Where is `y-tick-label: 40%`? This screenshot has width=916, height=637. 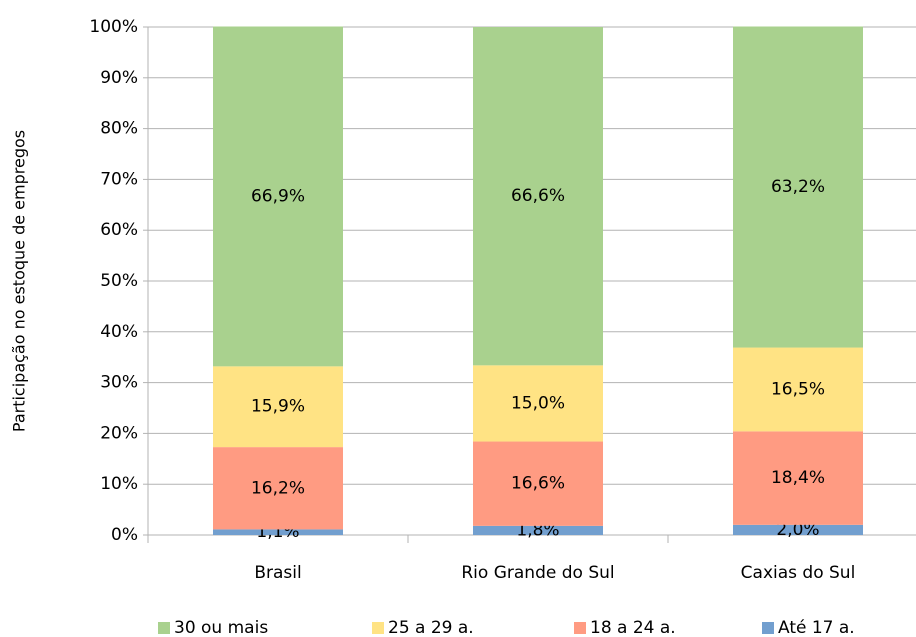
y-tick-label: 40% is located at coordinates (119, 332).